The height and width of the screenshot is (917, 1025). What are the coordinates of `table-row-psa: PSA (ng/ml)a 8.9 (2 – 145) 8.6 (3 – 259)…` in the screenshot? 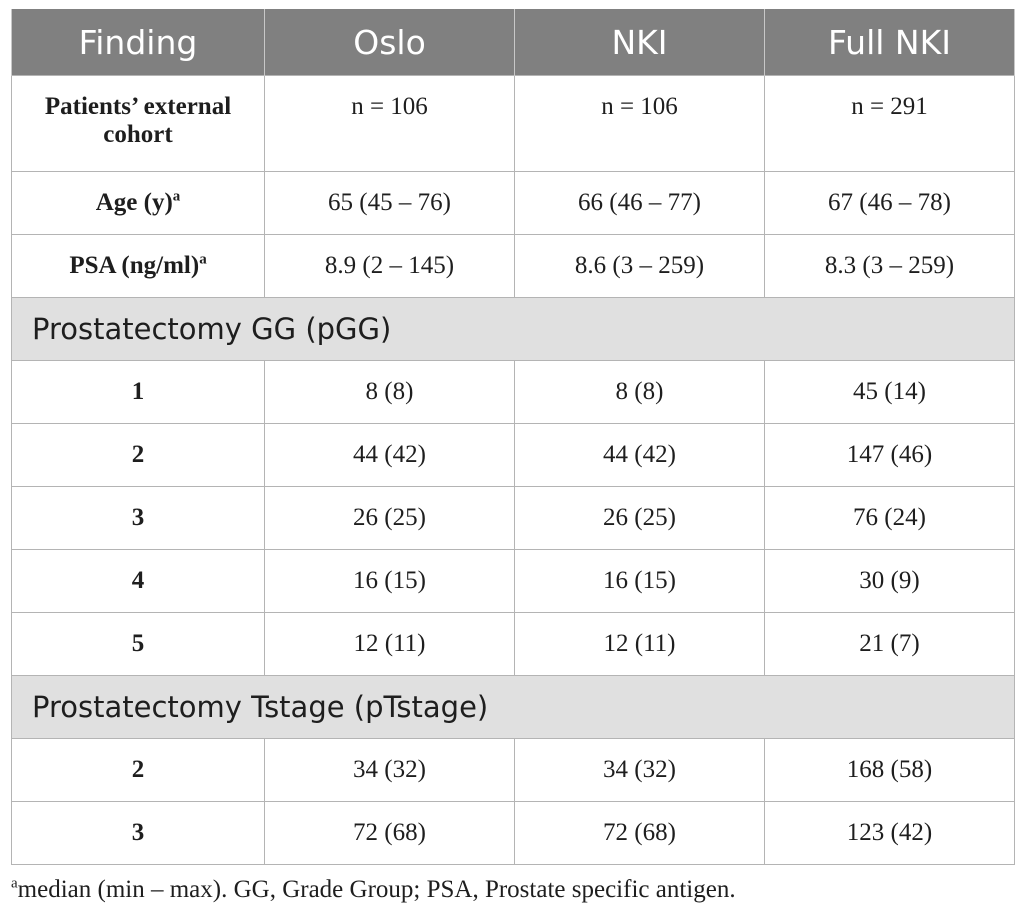 It's located at (513, 266).